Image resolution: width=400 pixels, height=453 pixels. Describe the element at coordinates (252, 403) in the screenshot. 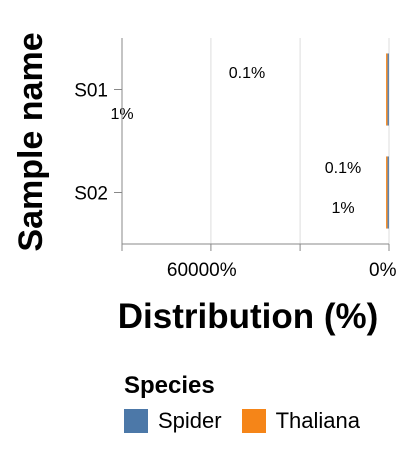

I see `legend: Species Spider Thaliana` at that location.